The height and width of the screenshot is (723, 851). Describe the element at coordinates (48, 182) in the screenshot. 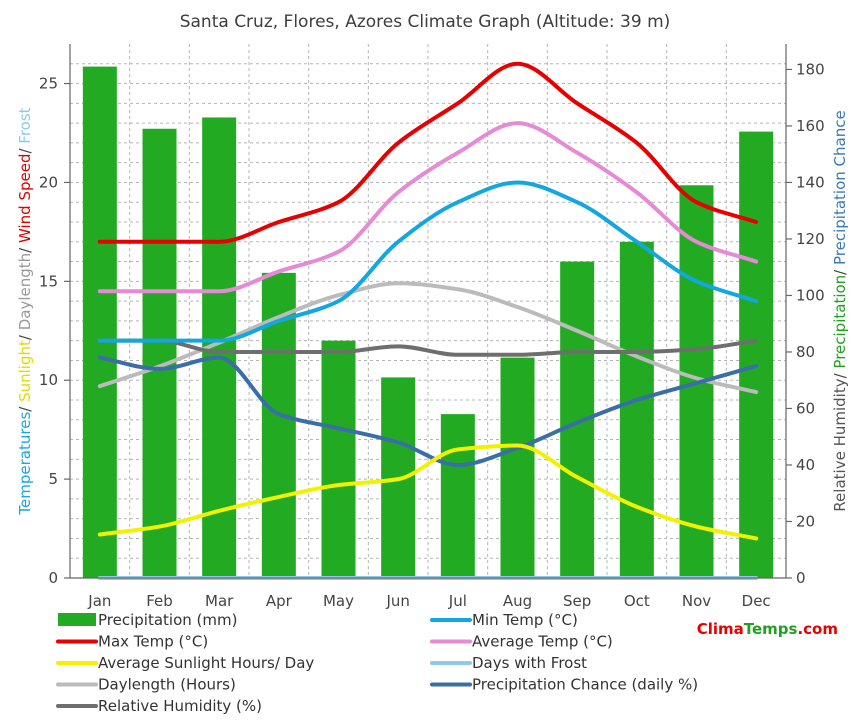

I see `left-tick-label: 20` at that location.